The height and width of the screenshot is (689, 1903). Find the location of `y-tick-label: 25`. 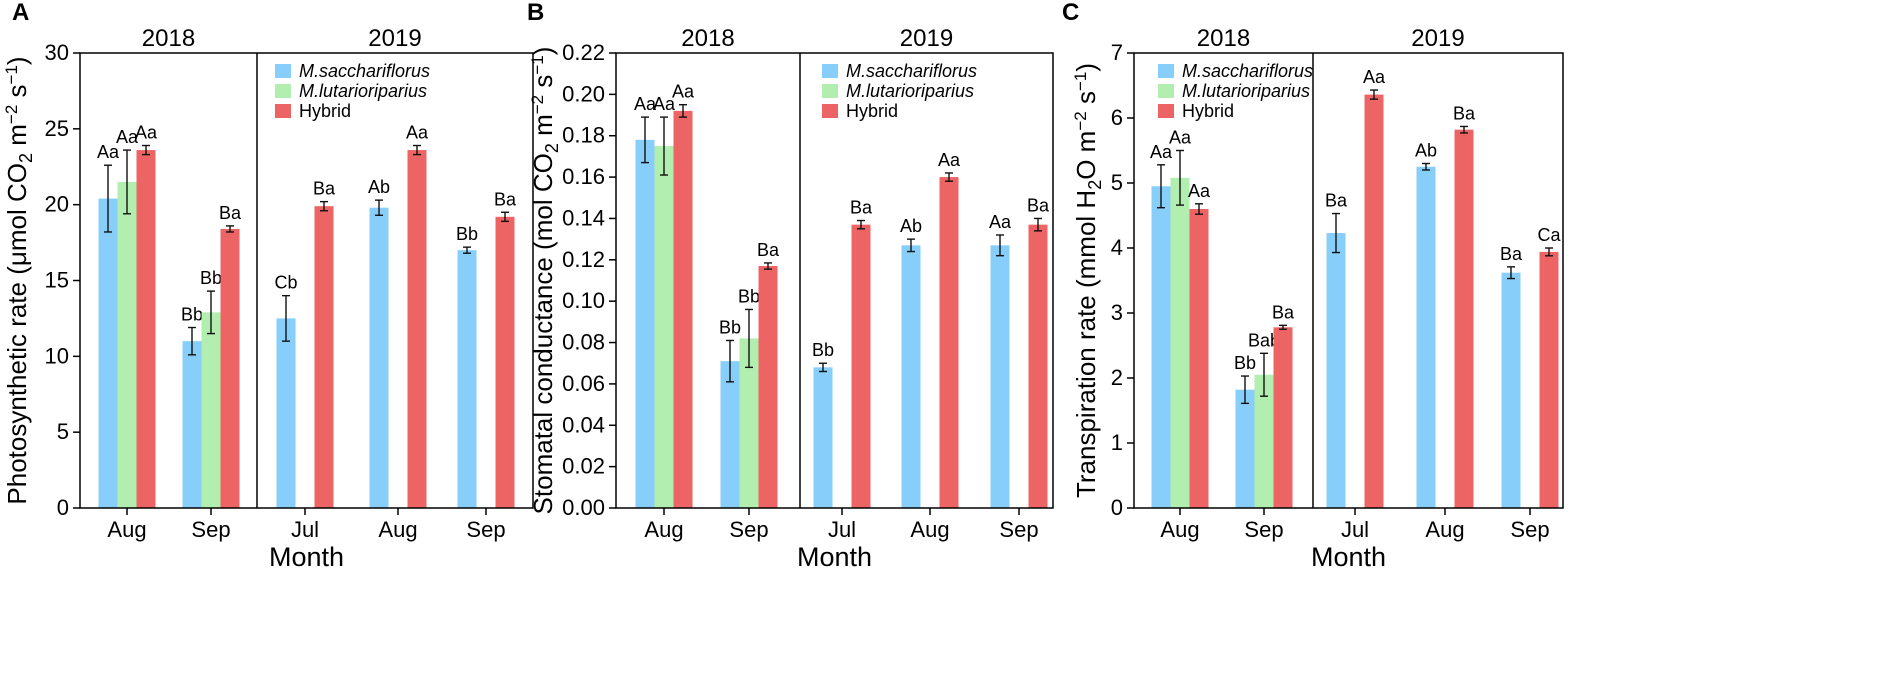

y-tick-label: 25 is located at coordinates (57, 128).